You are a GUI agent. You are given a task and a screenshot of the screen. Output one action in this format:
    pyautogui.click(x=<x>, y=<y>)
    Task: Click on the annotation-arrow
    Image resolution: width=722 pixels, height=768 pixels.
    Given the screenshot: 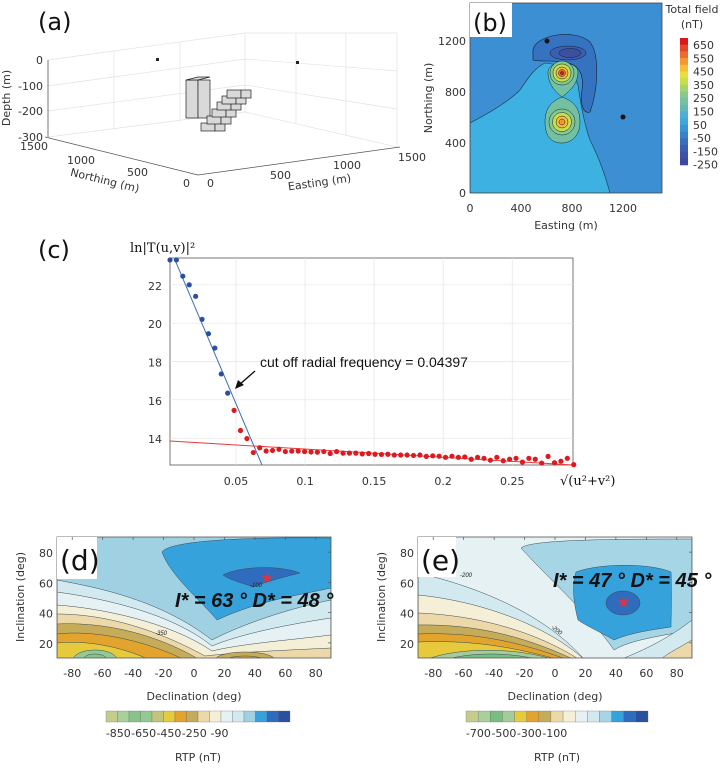 What is the action you would take?
    pyautogui.click(x=247, y=378)
    